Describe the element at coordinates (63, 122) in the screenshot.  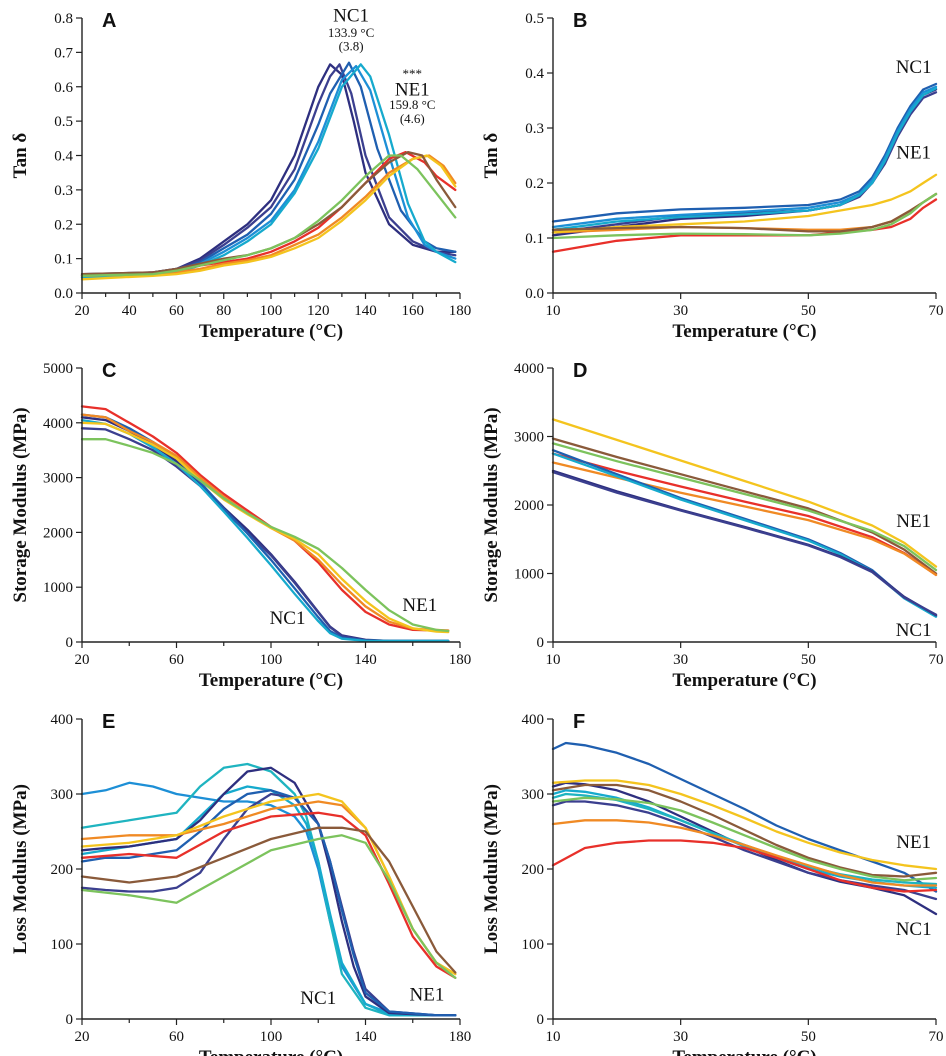
I see `y-tick-label: 0.5` at that location.